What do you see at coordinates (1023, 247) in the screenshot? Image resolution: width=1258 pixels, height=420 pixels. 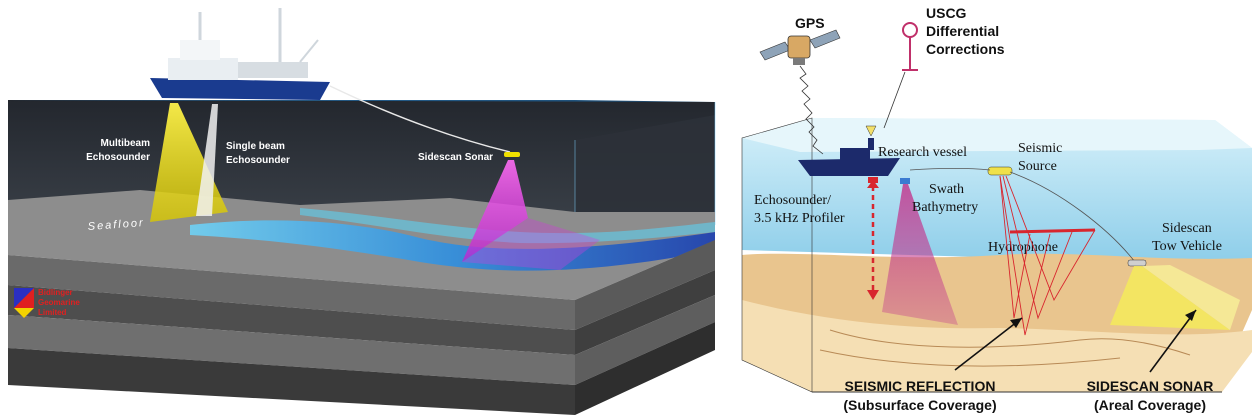 I see `hydrophone-label: Hydrophone` at bounding box center [1023, 247].